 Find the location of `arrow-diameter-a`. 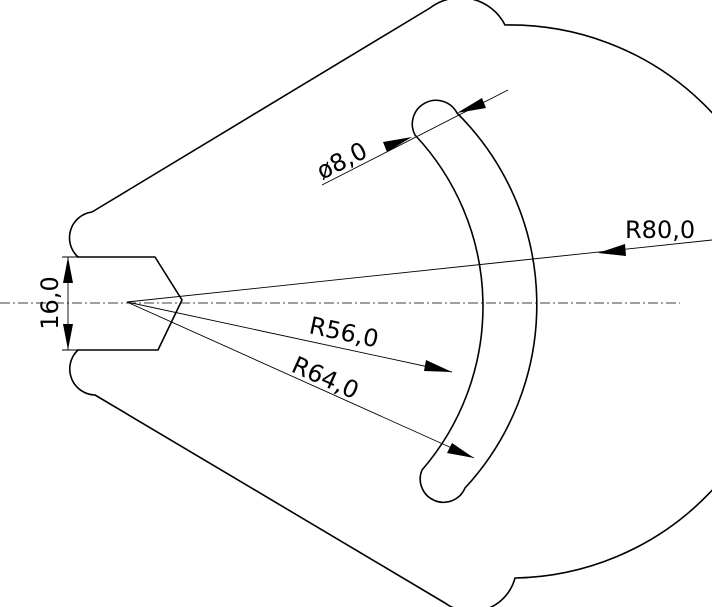

arrow-diameter-a is located at coordinates (397, 144).